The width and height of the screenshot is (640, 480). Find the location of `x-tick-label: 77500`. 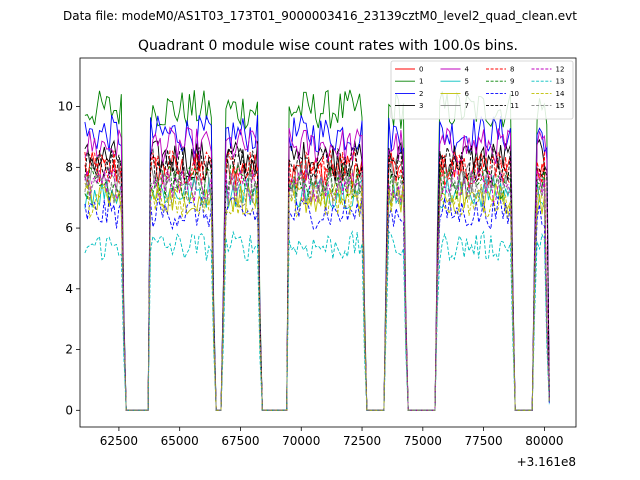

x-tick-label: 77500 is located at coordinates (484, 441).